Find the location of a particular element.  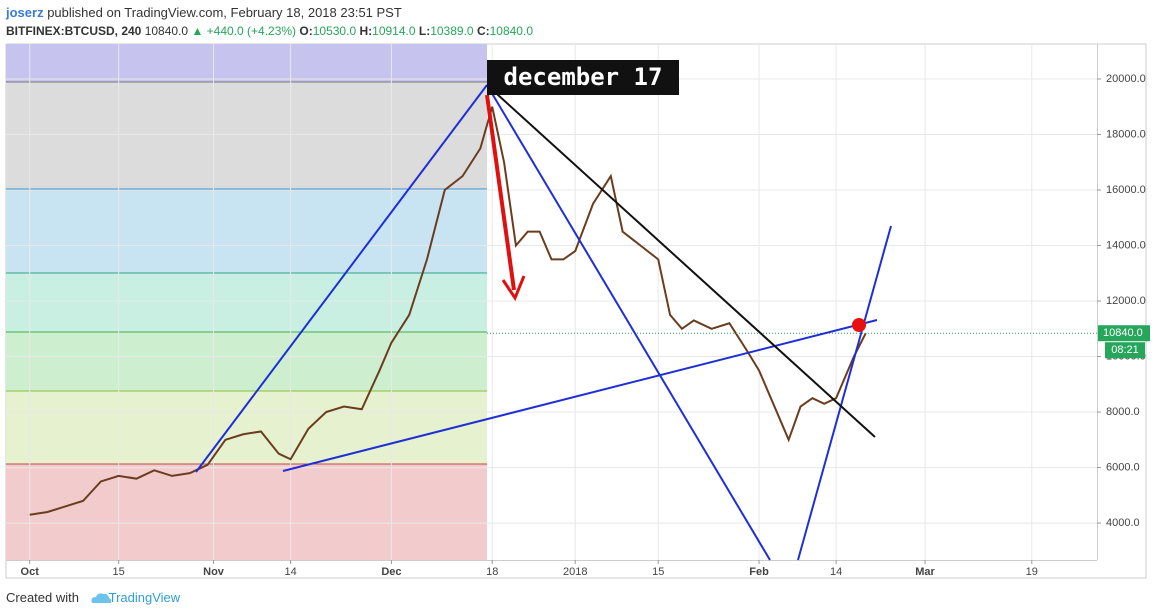

brand: TradingView is located at coordinates (144, 597).